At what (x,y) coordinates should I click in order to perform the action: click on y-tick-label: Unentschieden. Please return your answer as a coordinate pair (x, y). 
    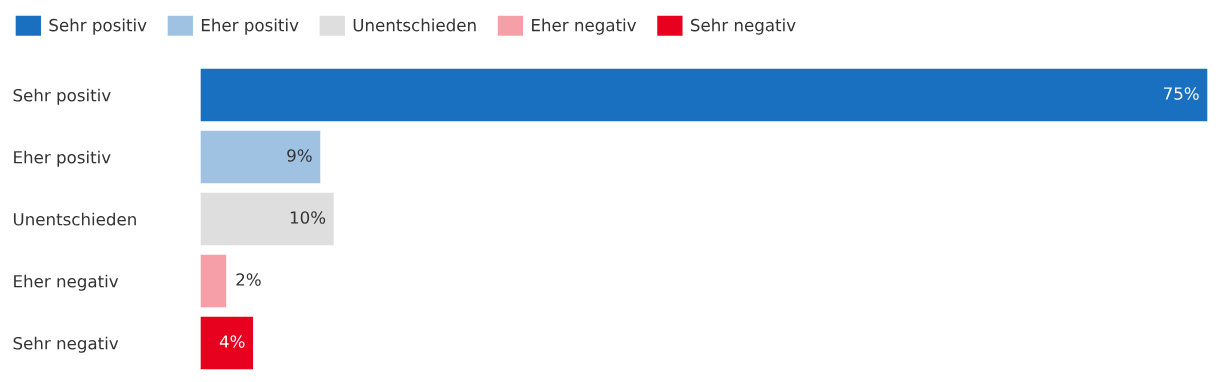
    Looking at the image, I should click on (74, 219).